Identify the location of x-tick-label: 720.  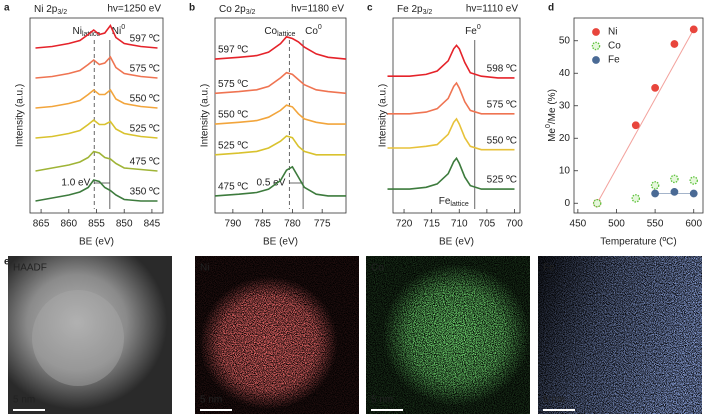
(404, 224).